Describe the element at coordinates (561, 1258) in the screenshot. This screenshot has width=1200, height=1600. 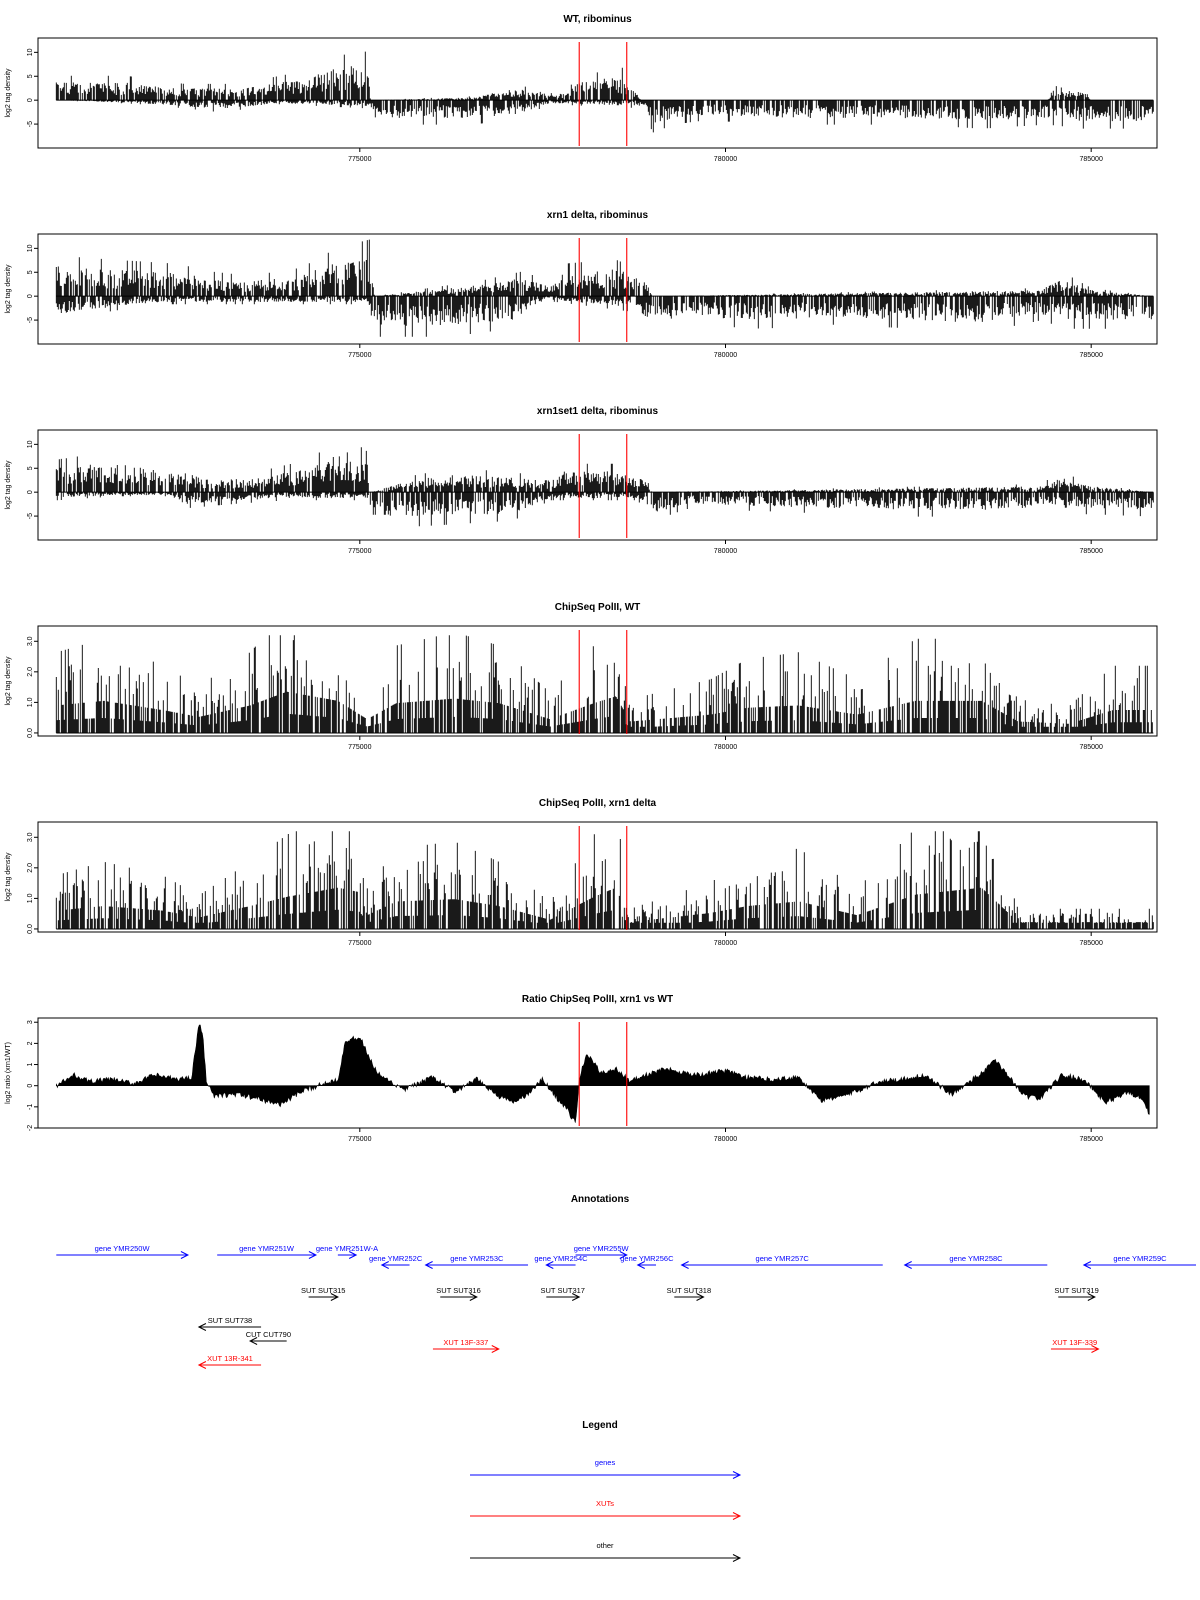
I see `feature-label: gene YMR254C` at that location.